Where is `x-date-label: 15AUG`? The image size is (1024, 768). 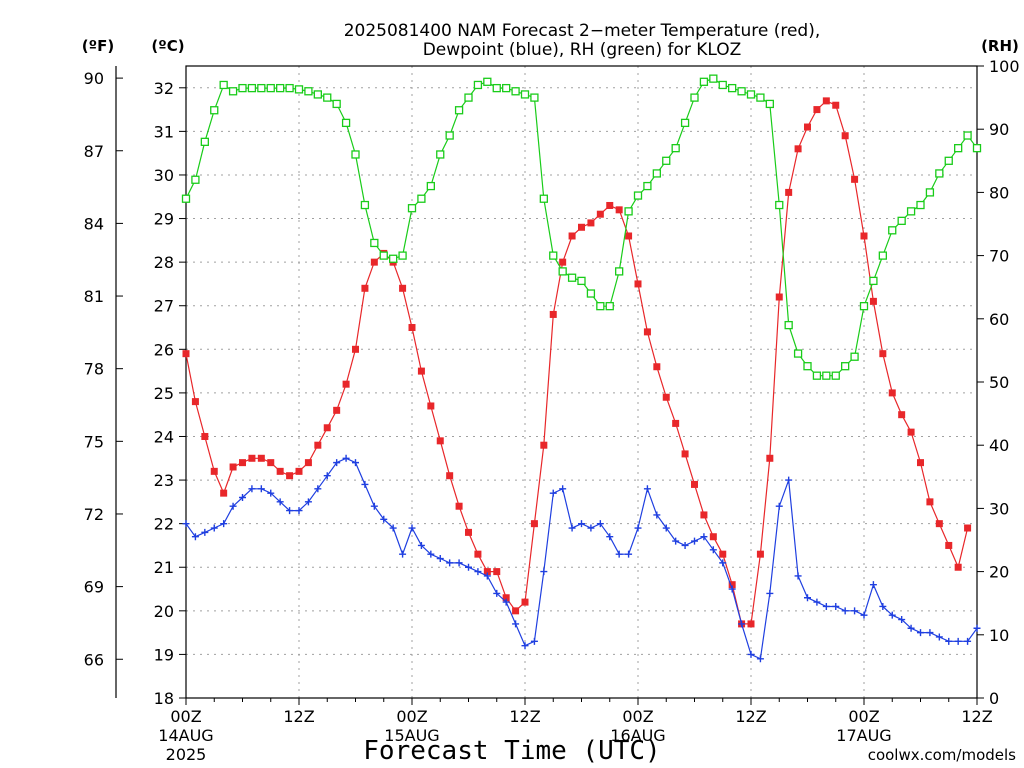
x-date-label: 15AUG is located at coordinates (411, 735).